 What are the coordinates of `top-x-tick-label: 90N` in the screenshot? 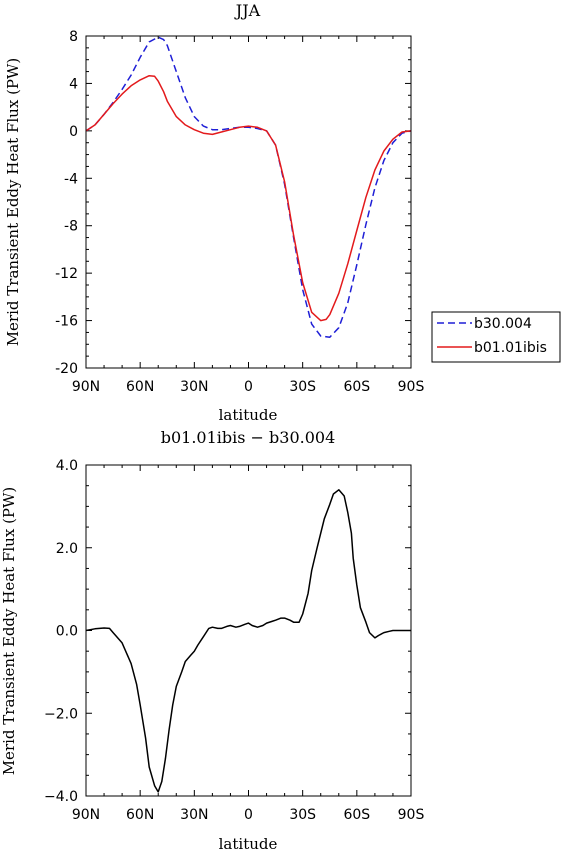 It's located at (86, 387).